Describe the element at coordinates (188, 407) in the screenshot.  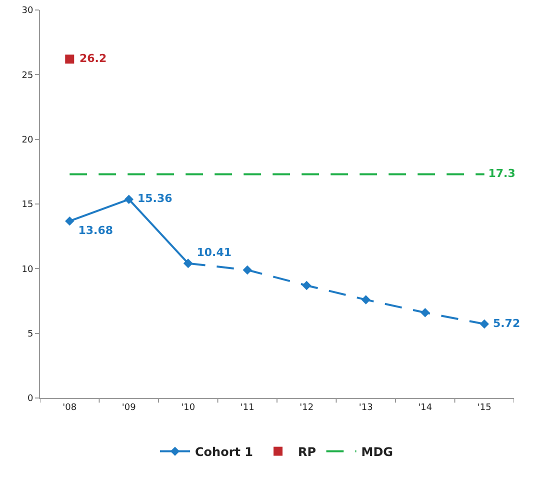
I see `x-tick-label: '10` at that location.